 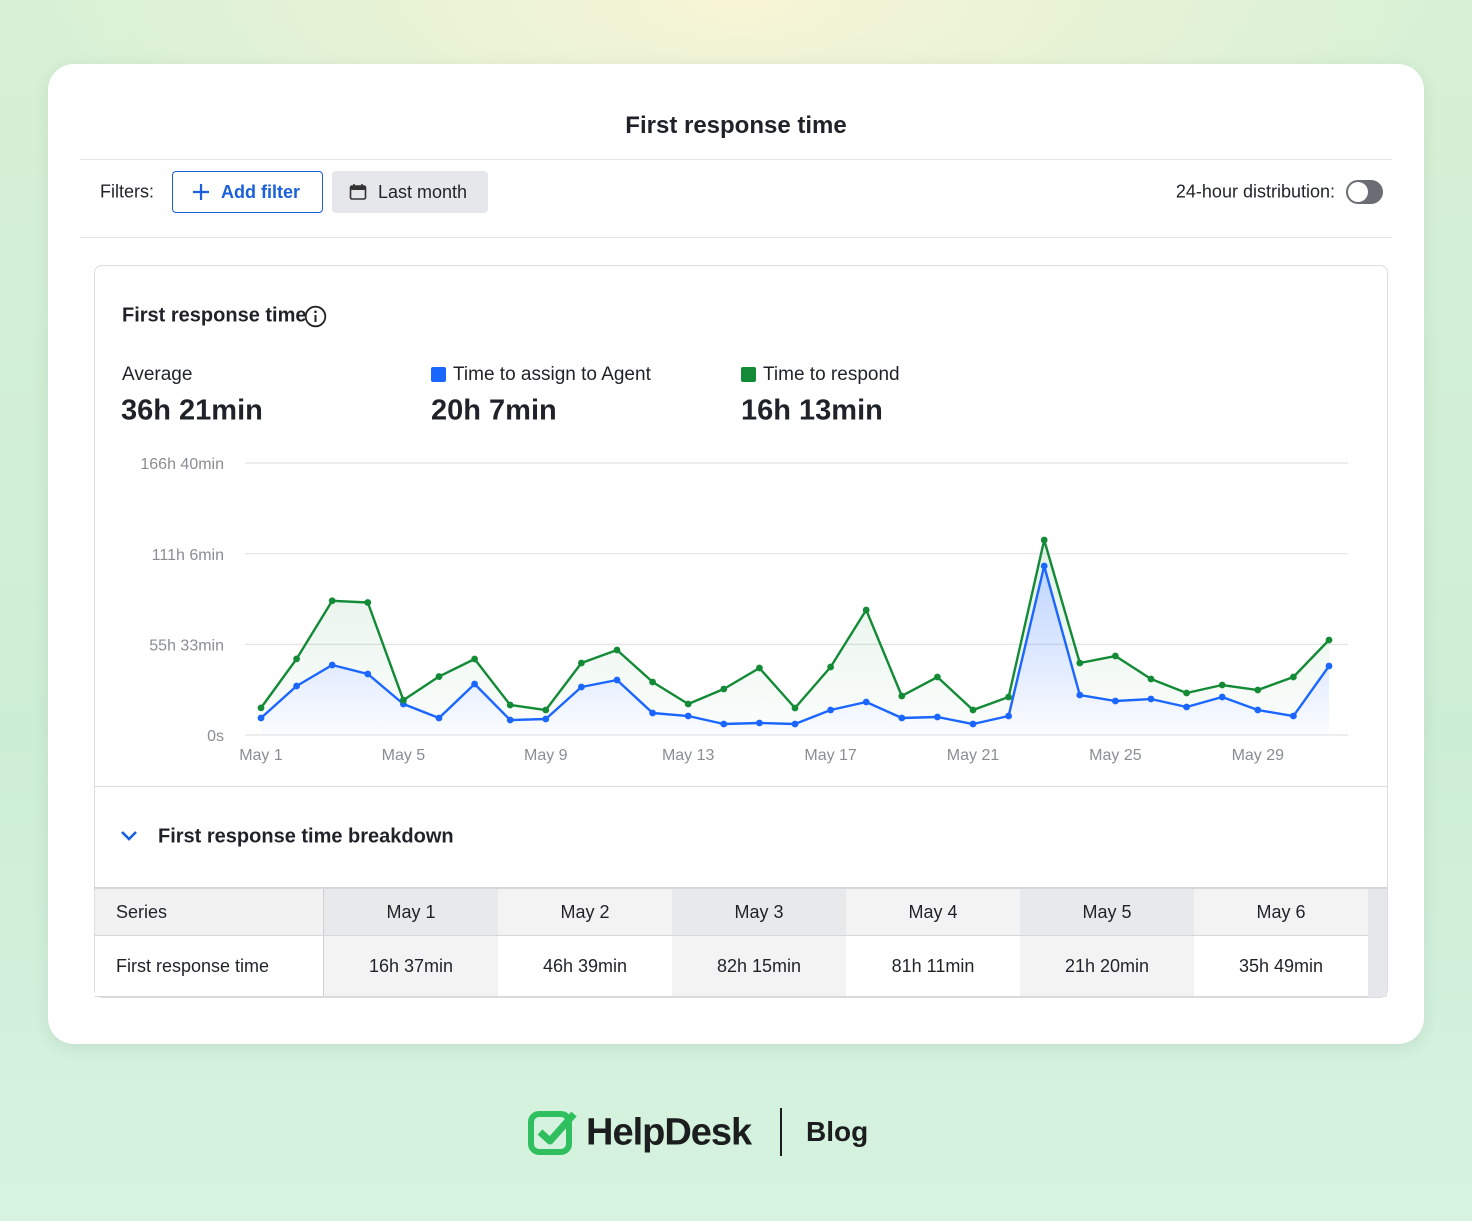 I want to click on series-area, so click(x=795, y=632).